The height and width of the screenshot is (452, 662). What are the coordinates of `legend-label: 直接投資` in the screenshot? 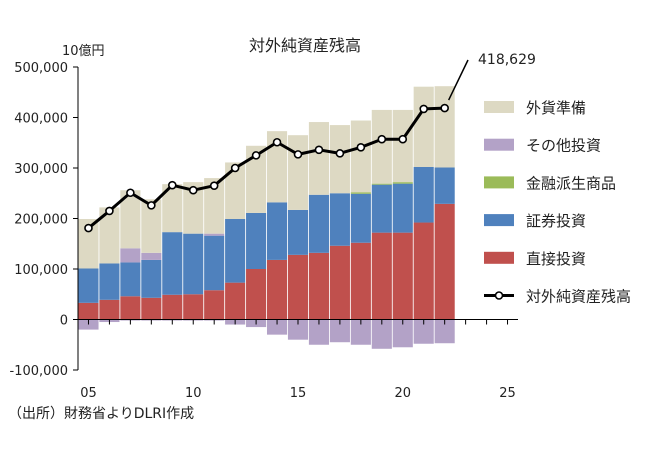 It's located at (556, 259).